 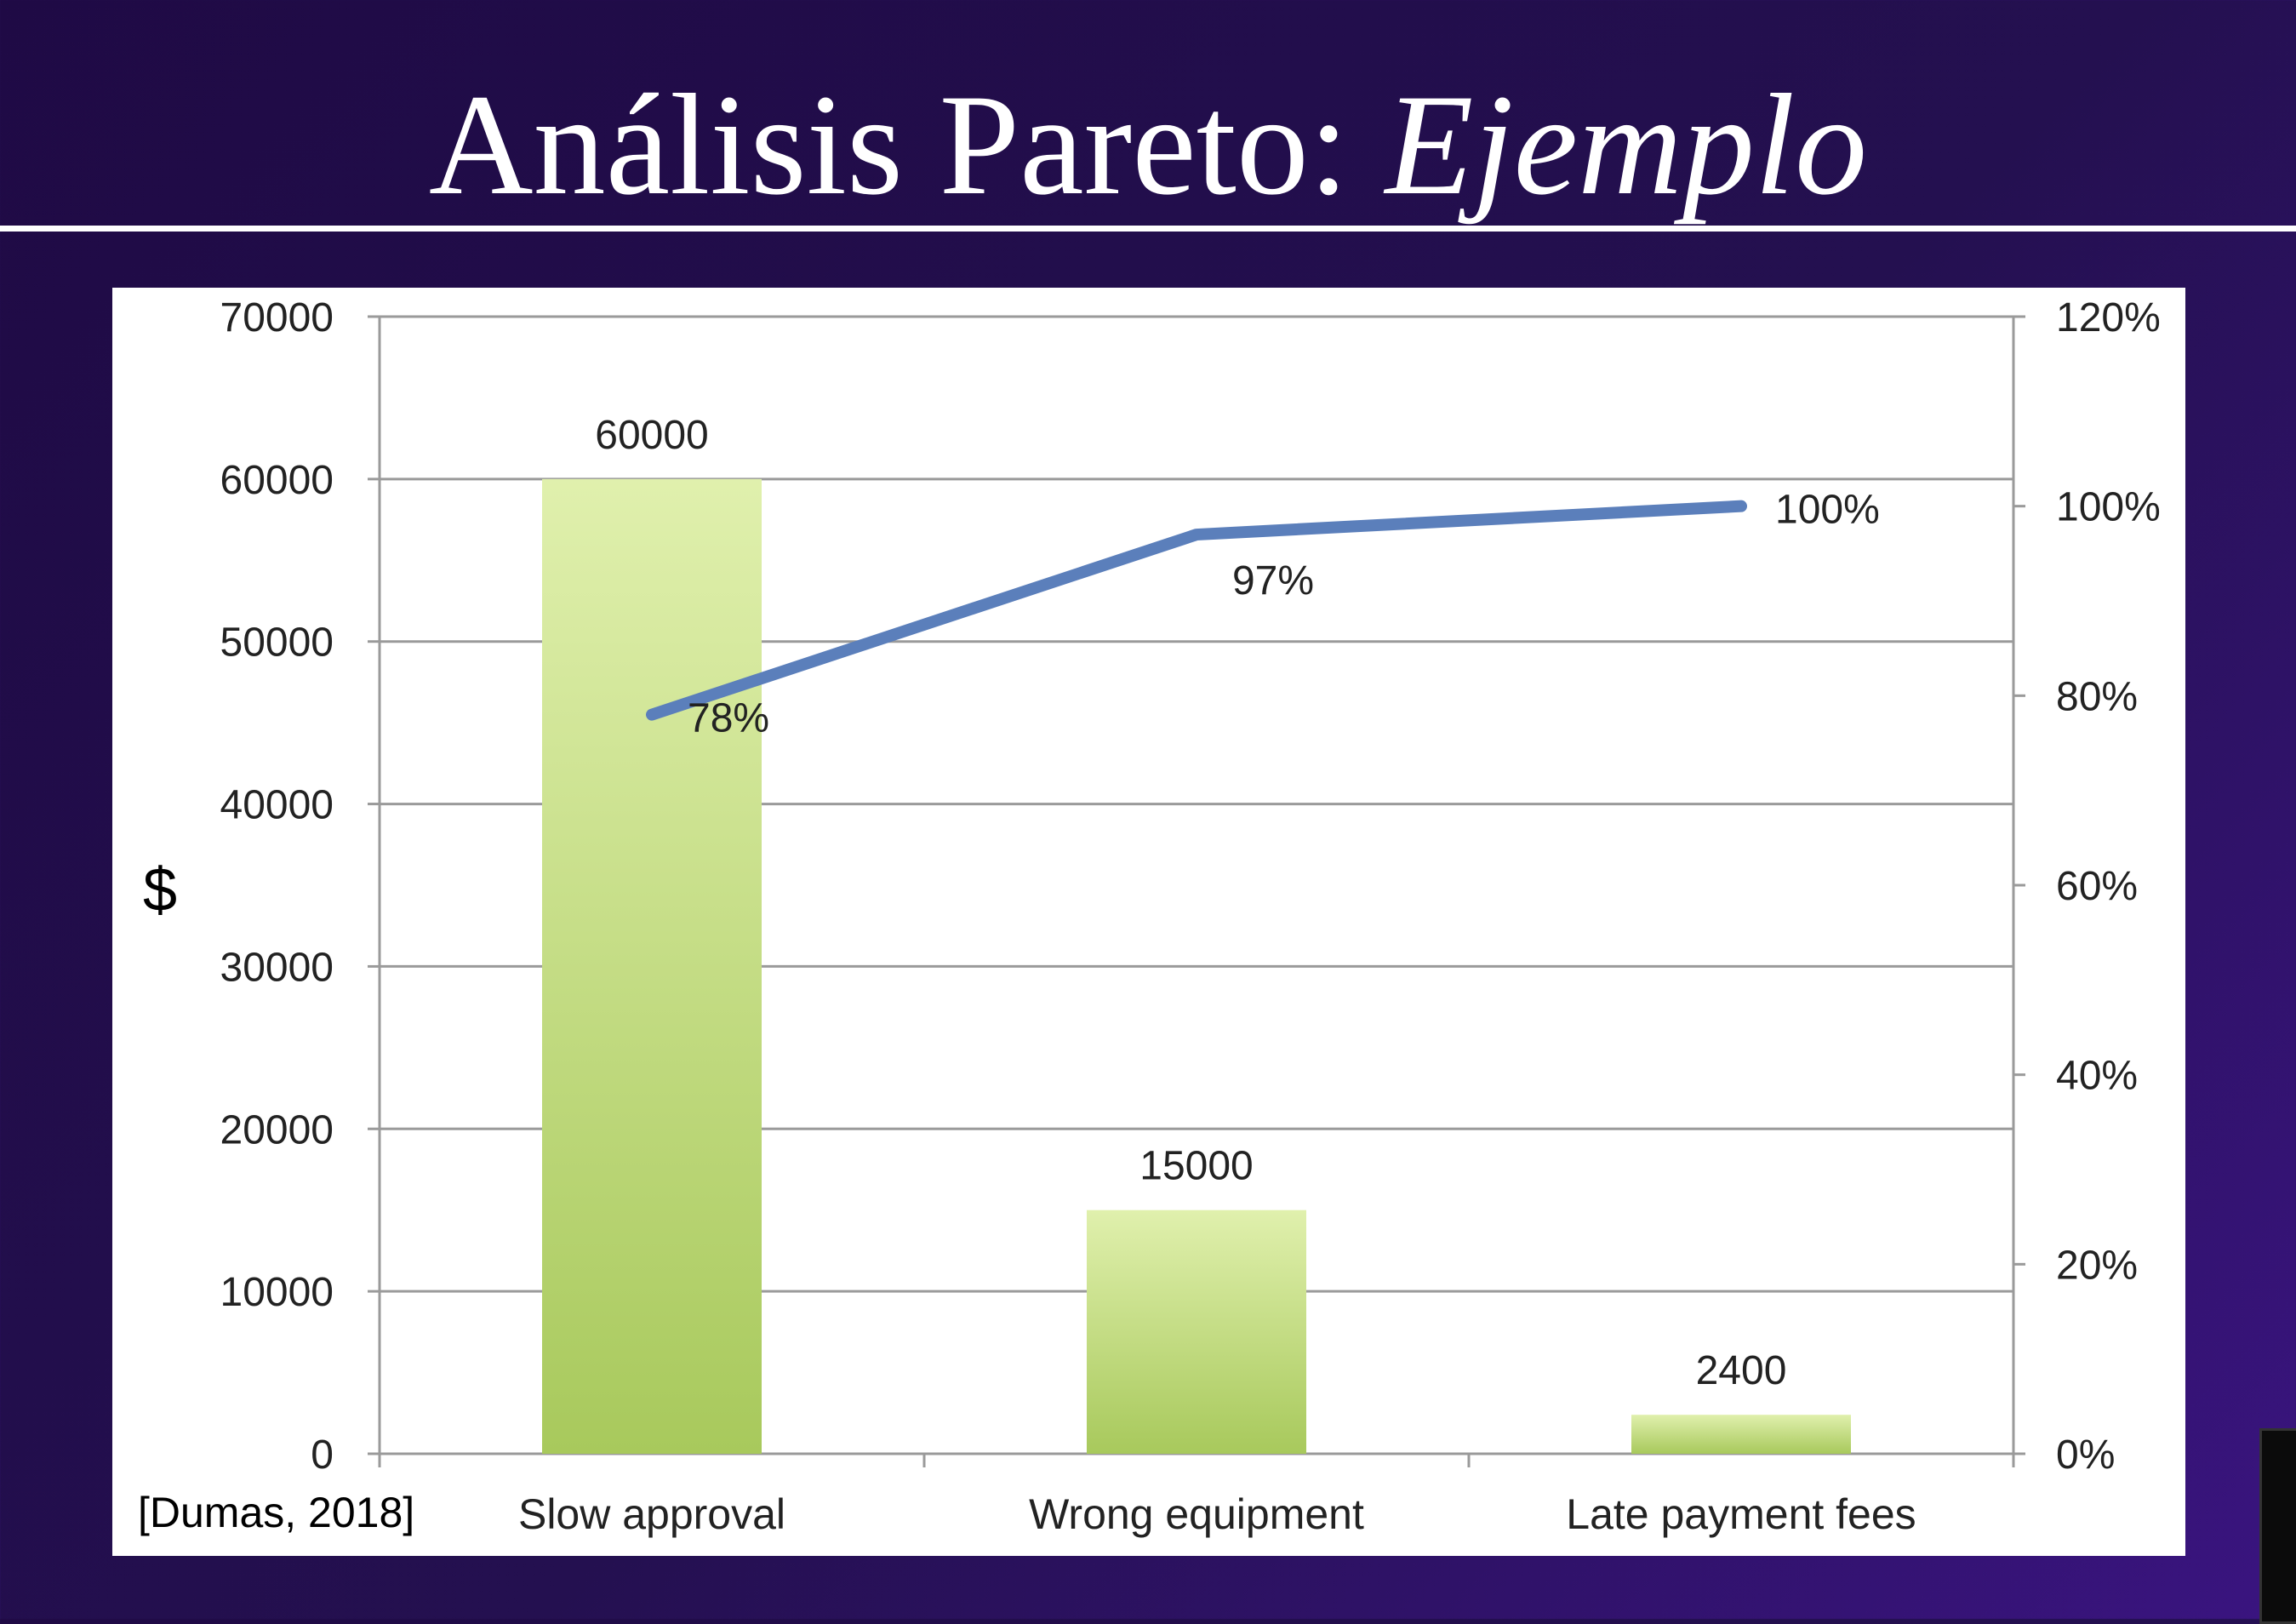 What do you see at coordinates (277, 1512) in the screenshot?
I see `citation: [Dumas, 2018]` at bounding box center [277, 1512].